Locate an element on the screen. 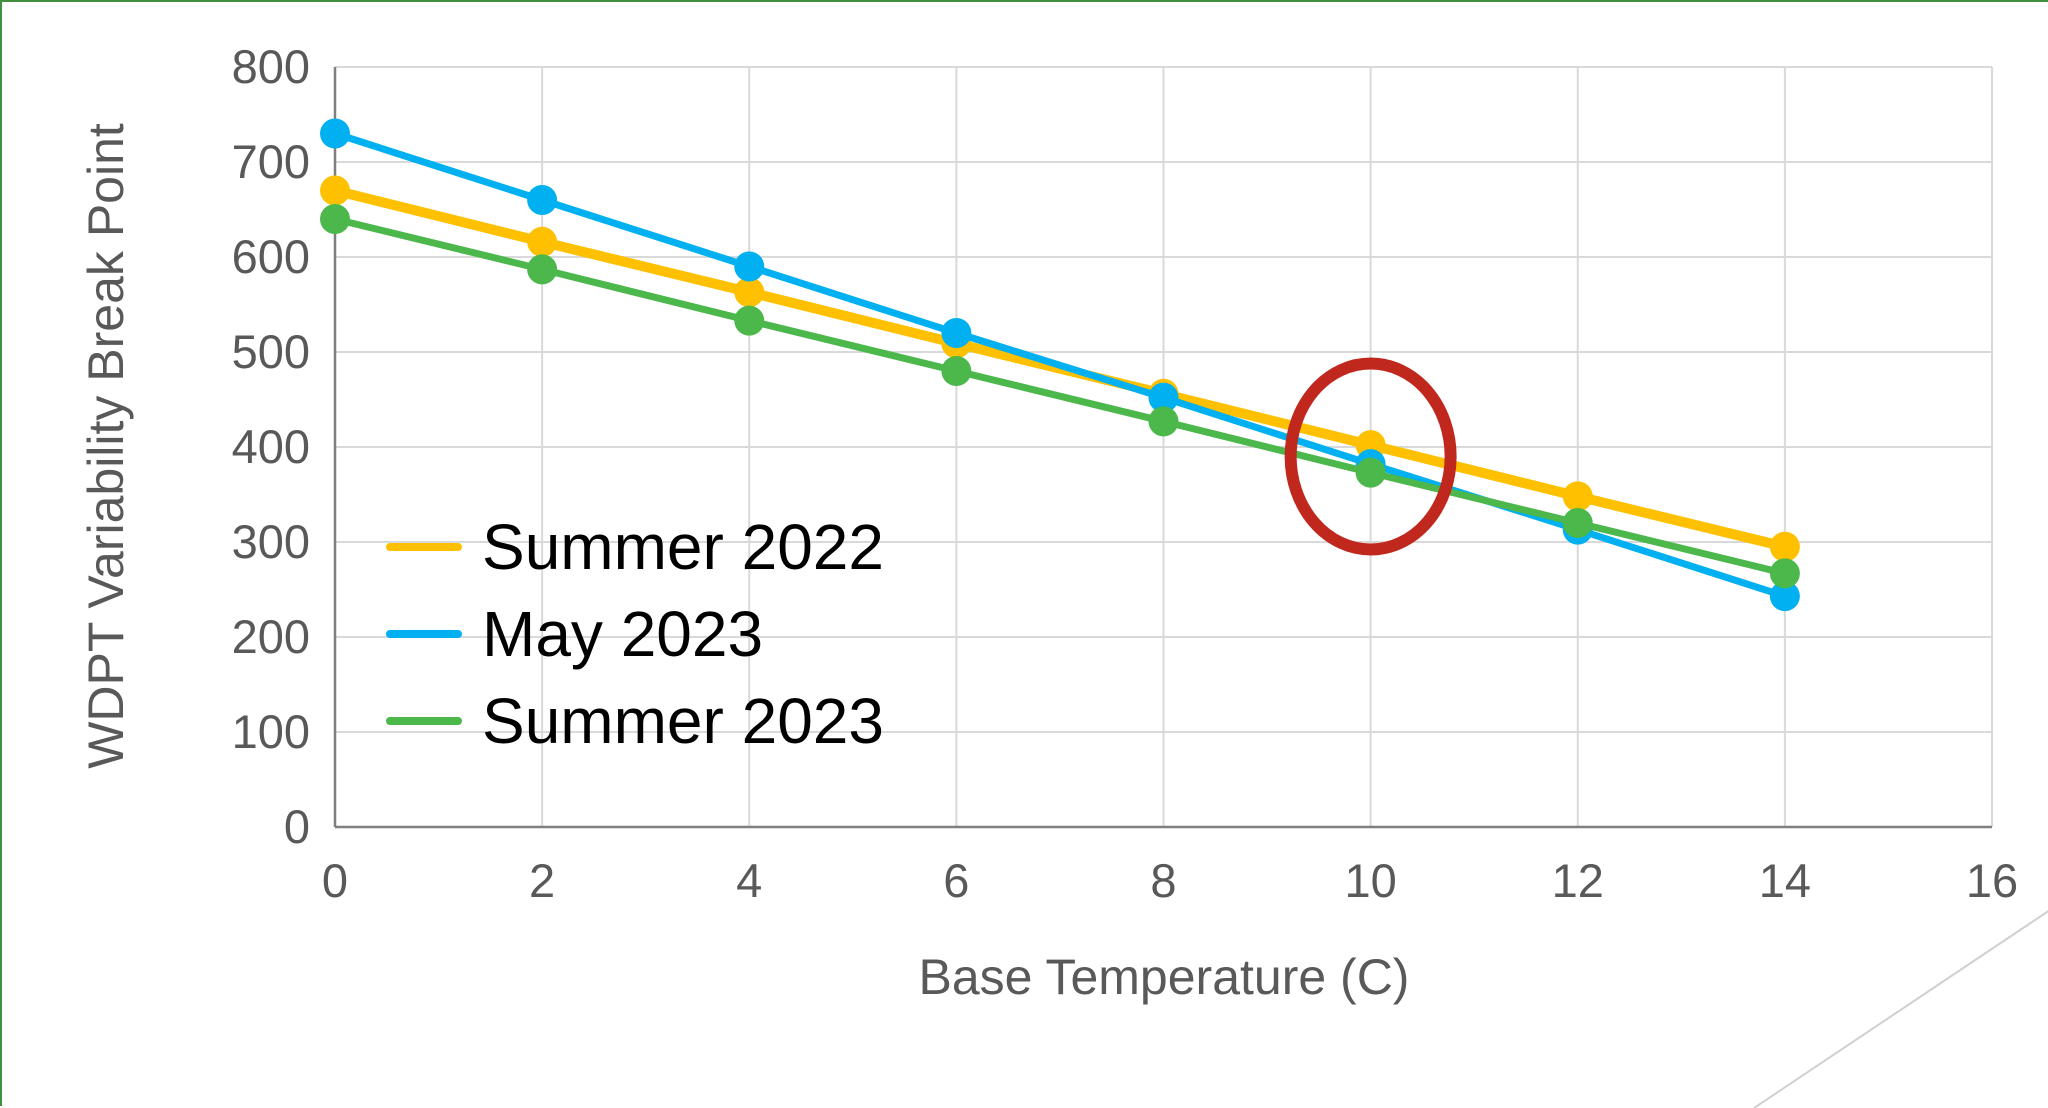 This screenshot has width=2048, height=1108. x-axis-title: Base Temperature (C) is located at coordinates (1164, 977).